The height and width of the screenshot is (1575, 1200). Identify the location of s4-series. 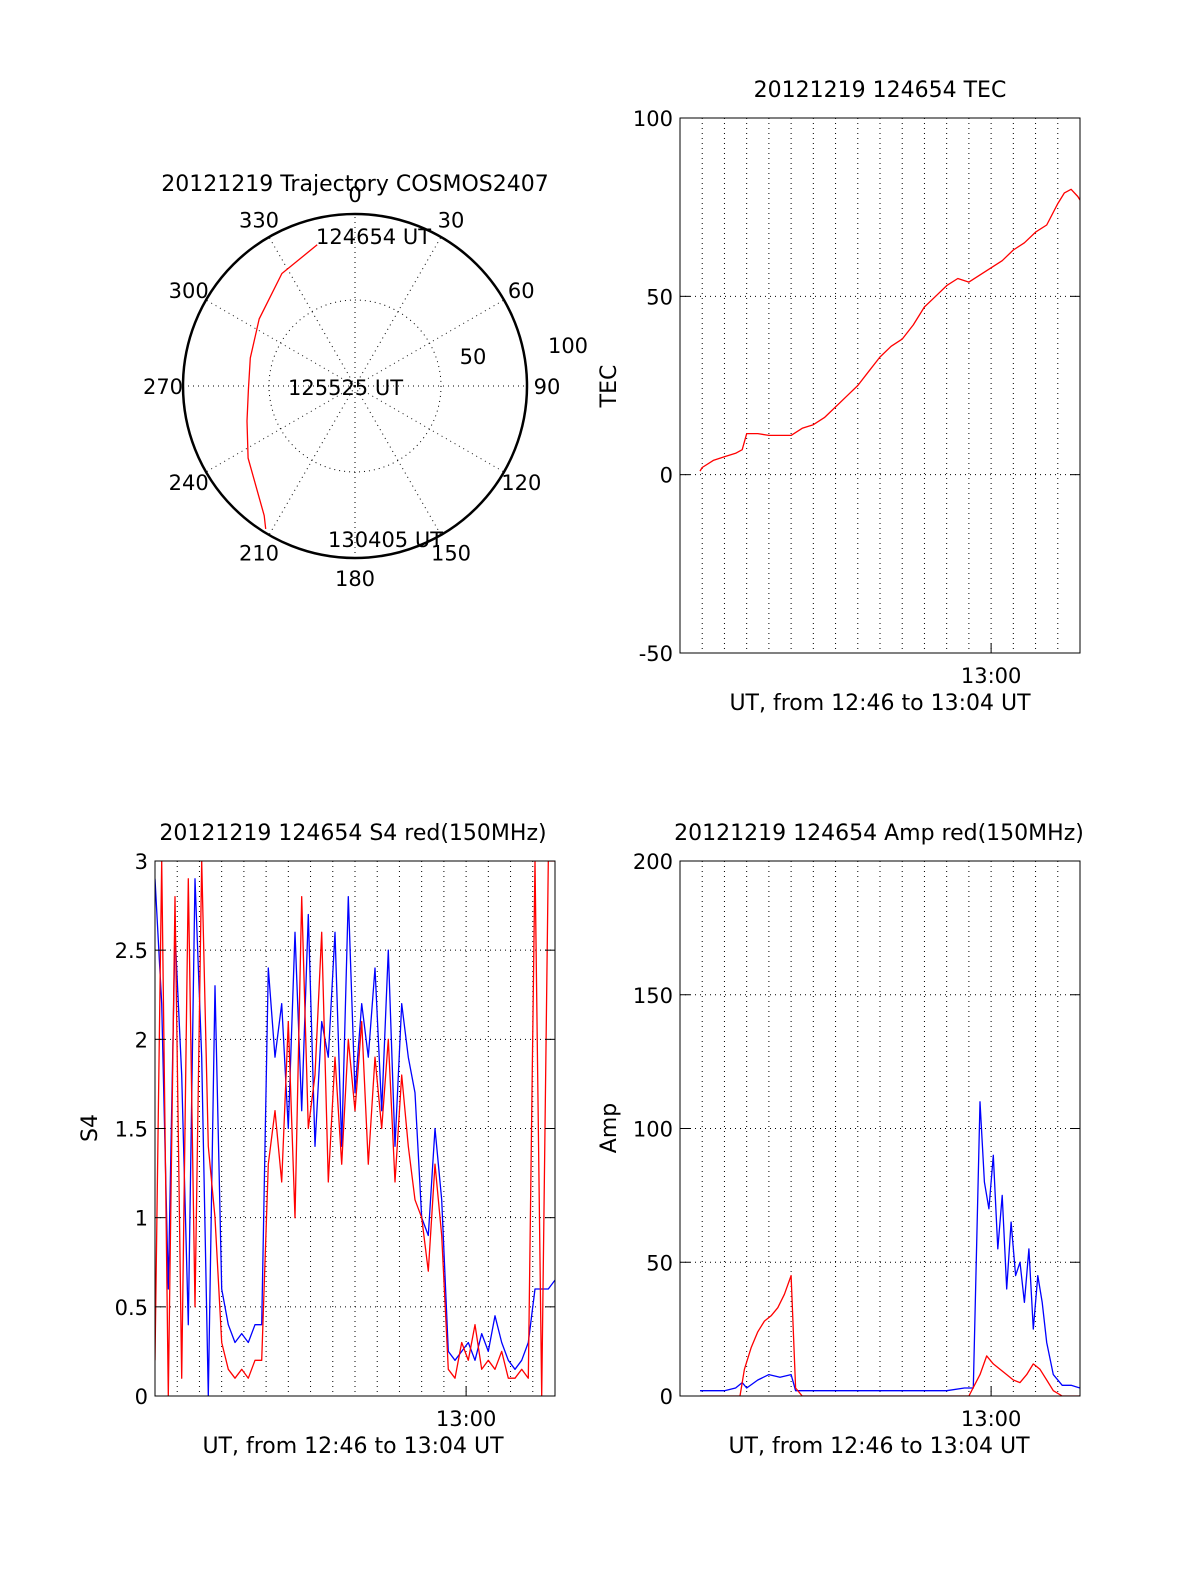
(355, 1128).